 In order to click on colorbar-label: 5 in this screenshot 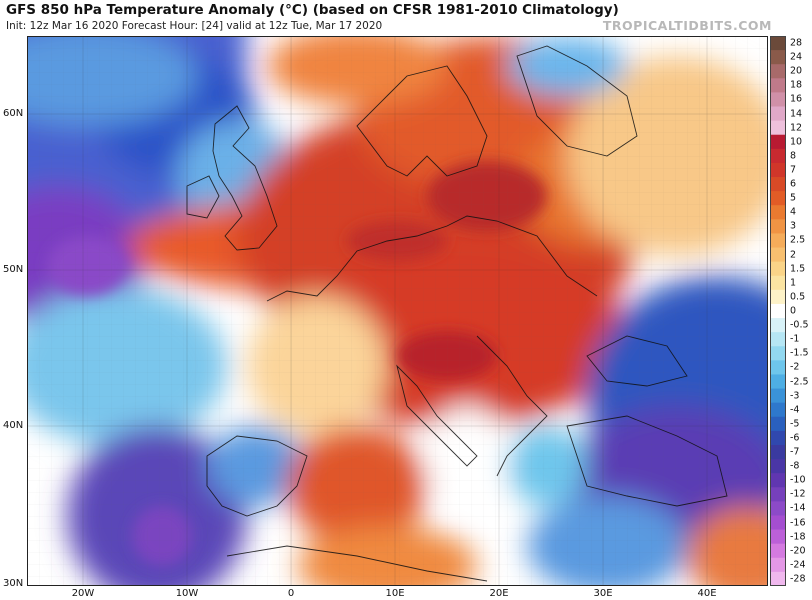, I will do `click(793, 198)`.